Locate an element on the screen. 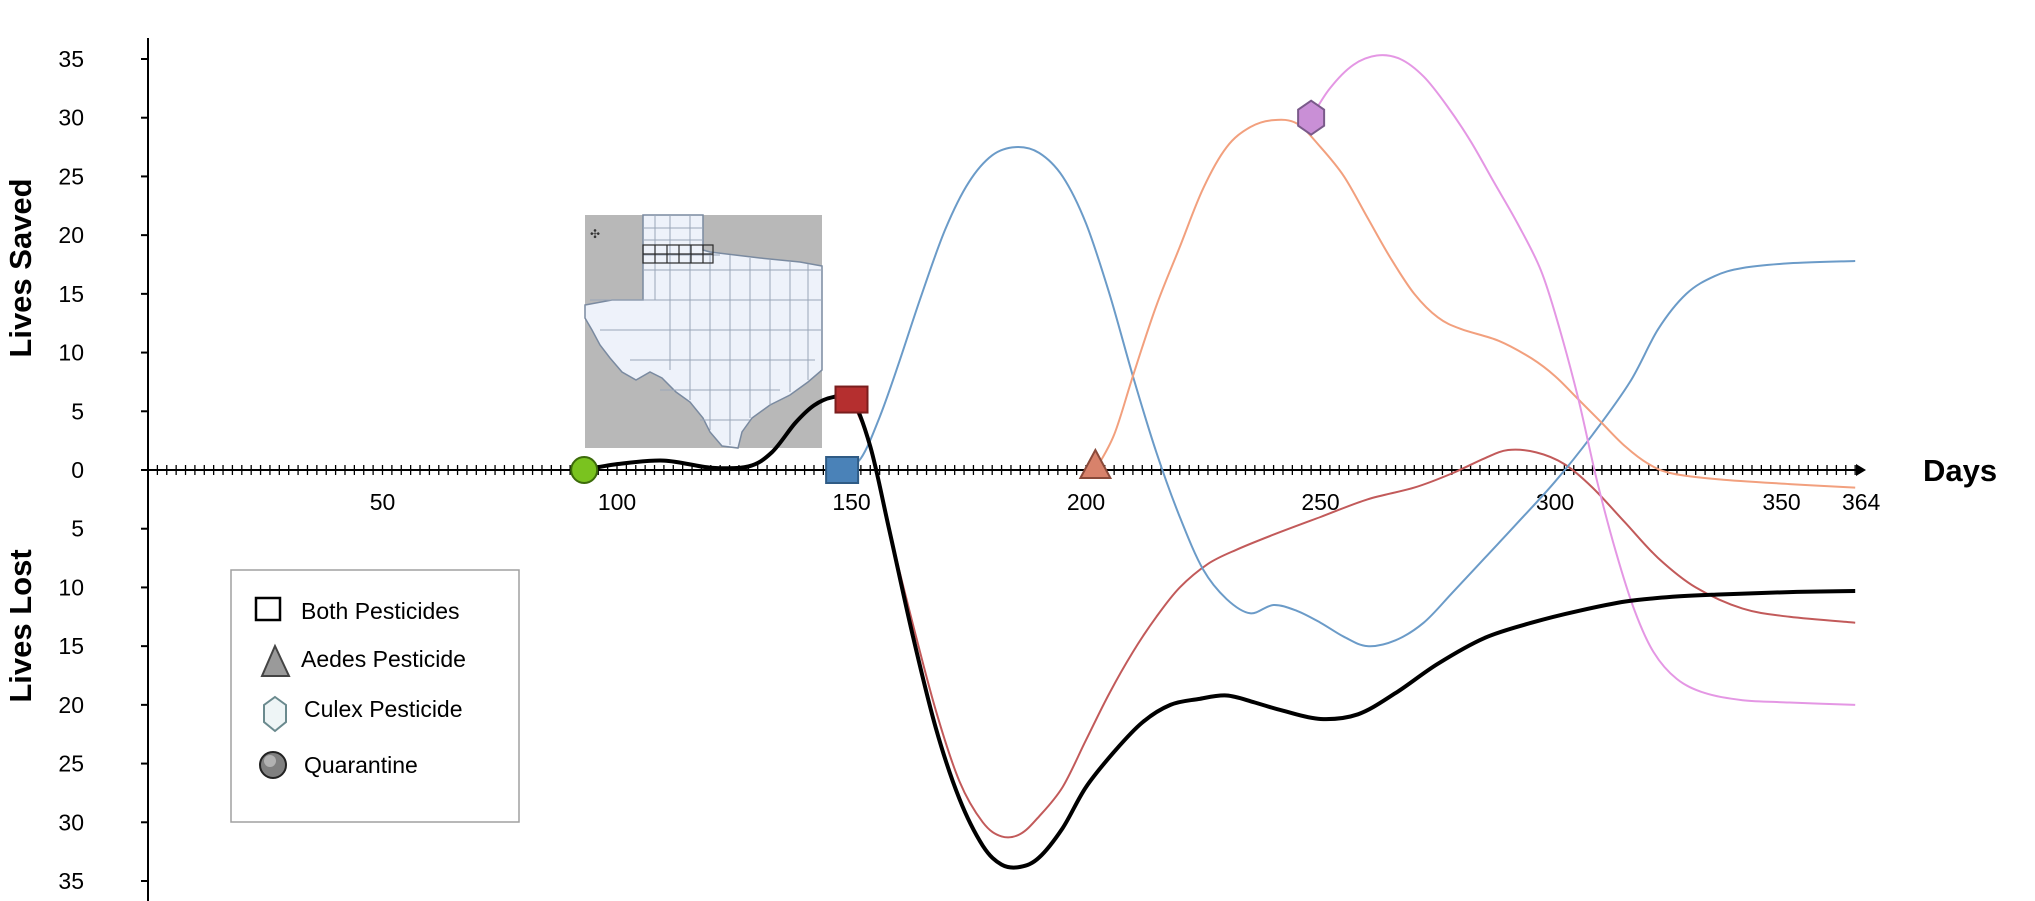 This screenshot has height=901, width=2035. x-tick-label: 364 is located at coordinates (1861, 502).